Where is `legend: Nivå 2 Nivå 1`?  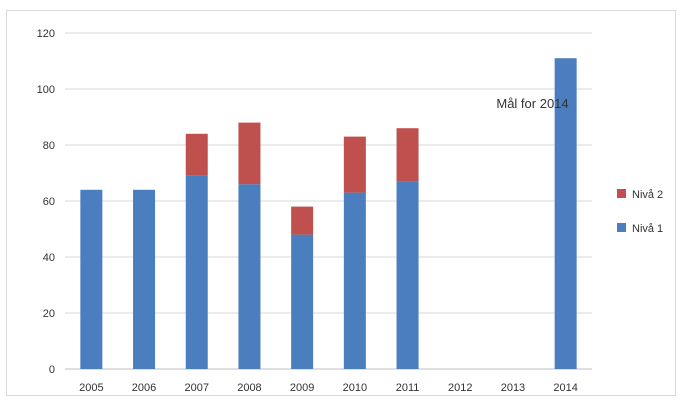
legend: Nivå 2 Nivå 1 is located at coordinates (640, 212).